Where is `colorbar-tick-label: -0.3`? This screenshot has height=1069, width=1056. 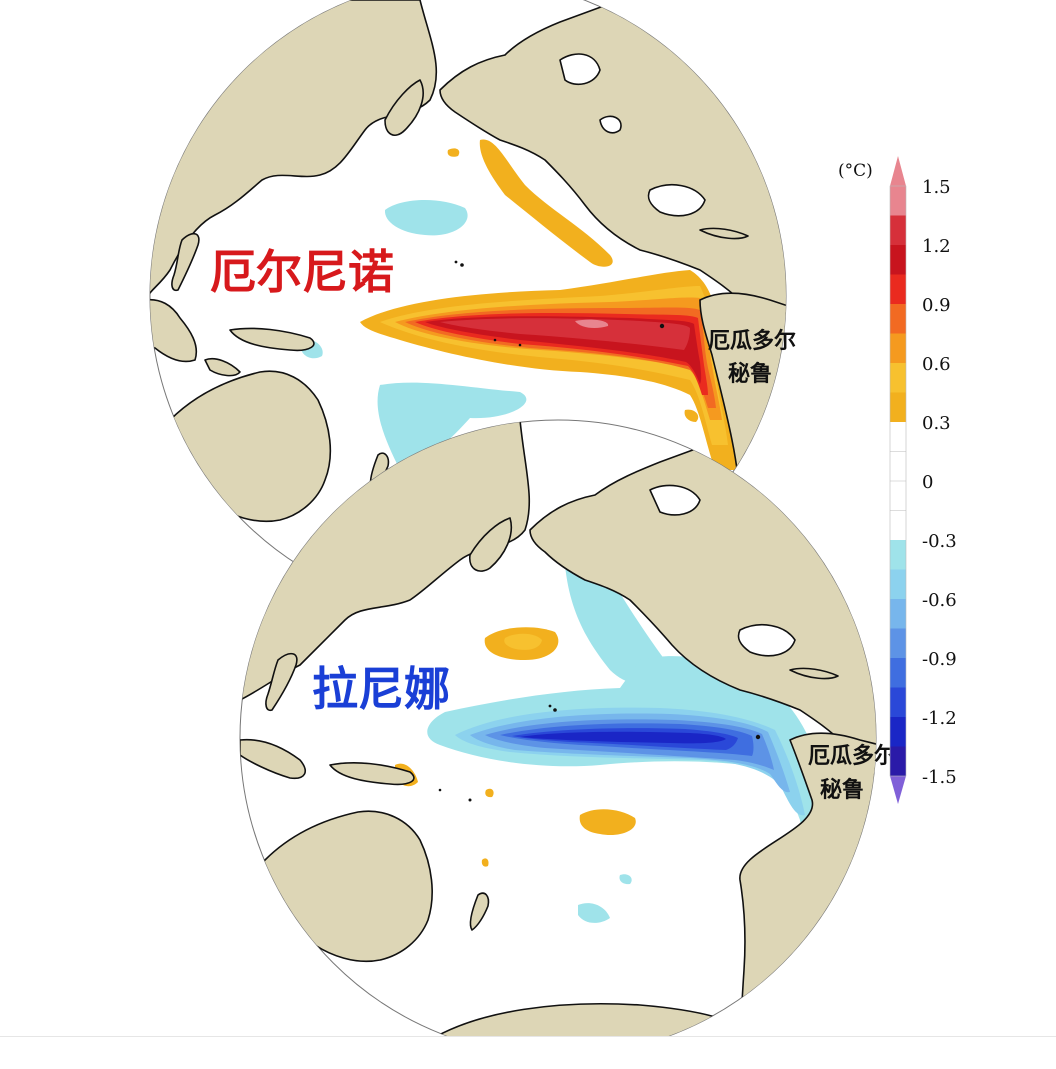 colorbar-tick-label: -0.3 is located at coordinates (939, 541).